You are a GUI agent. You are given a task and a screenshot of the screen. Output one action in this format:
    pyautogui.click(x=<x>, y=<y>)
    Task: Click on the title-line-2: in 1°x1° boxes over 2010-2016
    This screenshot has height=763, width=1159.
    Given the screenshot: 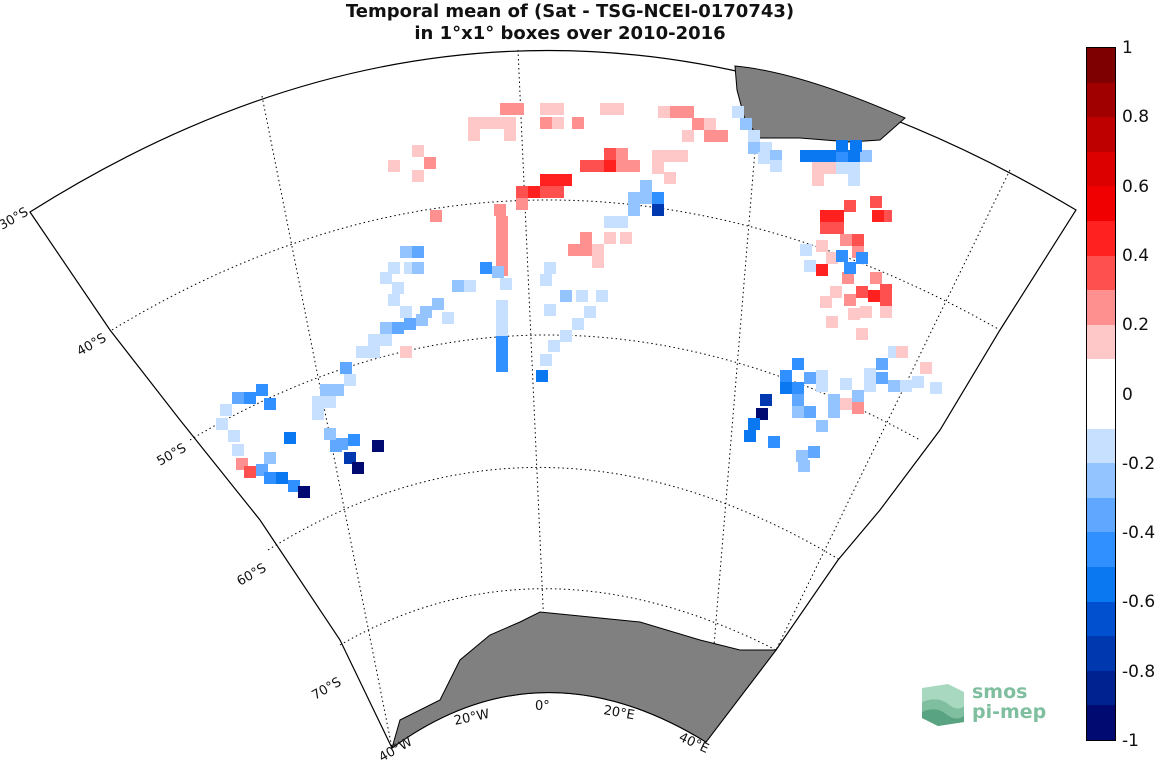 What is the action you would take?
    pyautogui.click(x=570, y=33)
    